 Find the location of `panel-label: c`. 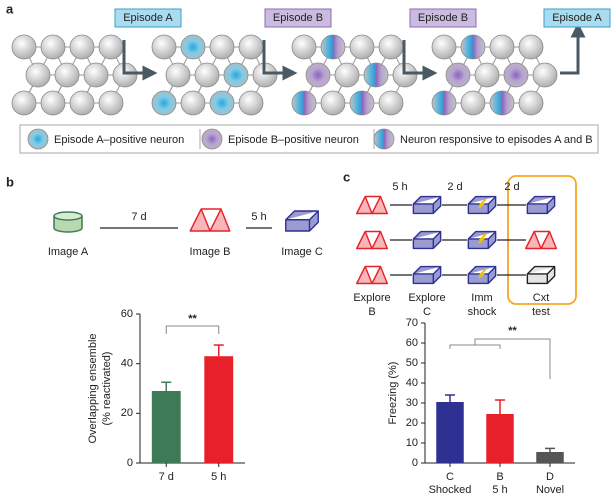

panel-label: c is located at coordinates (346, 176).